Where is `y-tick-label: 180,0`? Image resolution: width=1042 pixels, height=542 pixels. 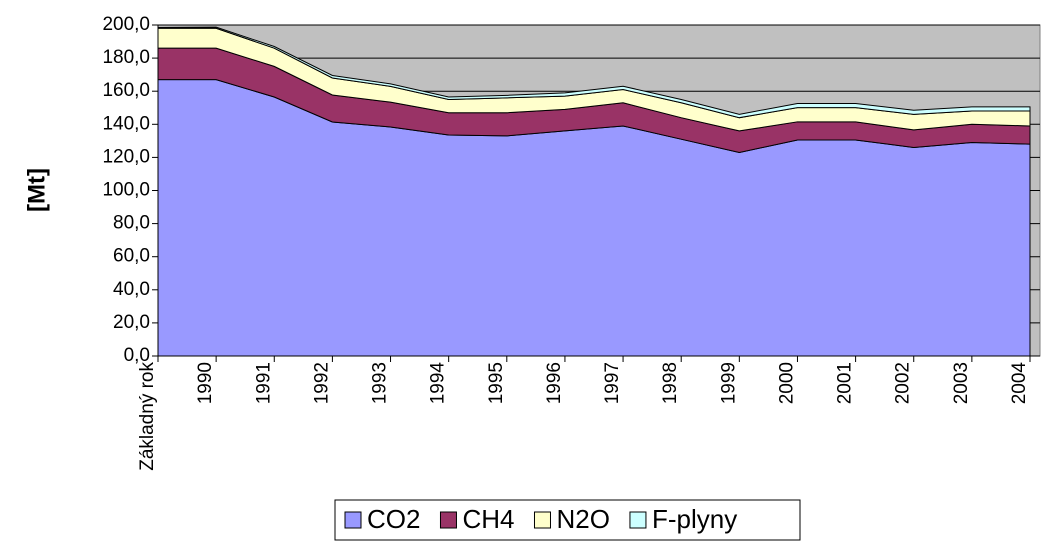
y-tick-label: 180,0 is located at coordinates (126, 57).